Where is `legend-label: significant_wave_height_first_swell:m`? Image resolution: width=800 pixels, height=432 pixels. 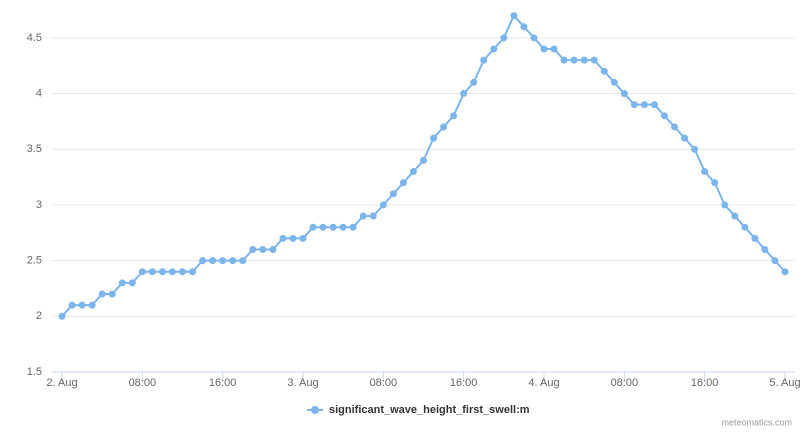 legend-label: significant_wave_height_first_swell:m is located at coordinates (429, 410).